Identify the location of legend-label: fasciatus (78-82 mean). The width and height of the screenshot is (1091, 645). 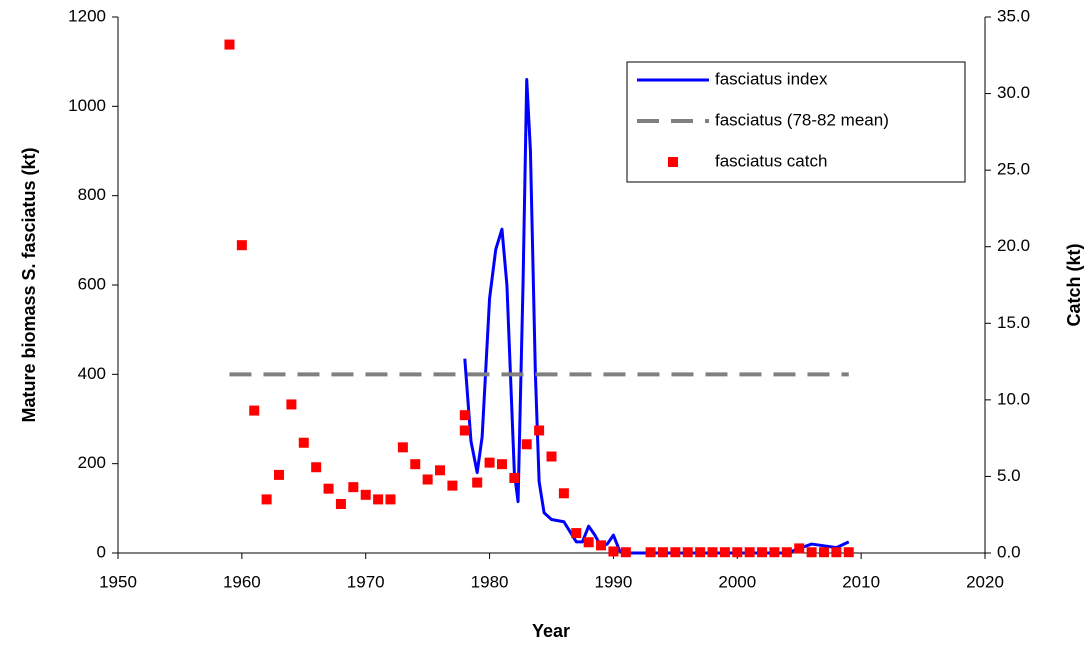
(802, 119).